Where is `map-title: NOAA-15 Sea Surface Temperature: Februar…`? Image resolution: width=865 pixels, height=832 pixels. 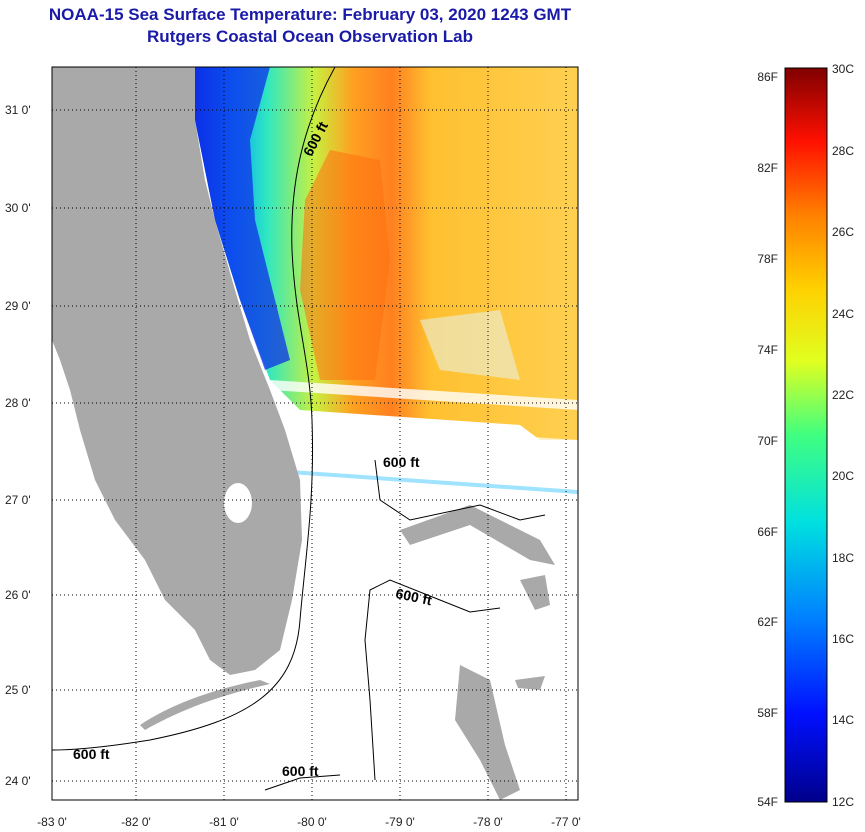
map-title: NOAA-15 Sea Surface Temperature: Februar… is located at coordinates (310, 14).